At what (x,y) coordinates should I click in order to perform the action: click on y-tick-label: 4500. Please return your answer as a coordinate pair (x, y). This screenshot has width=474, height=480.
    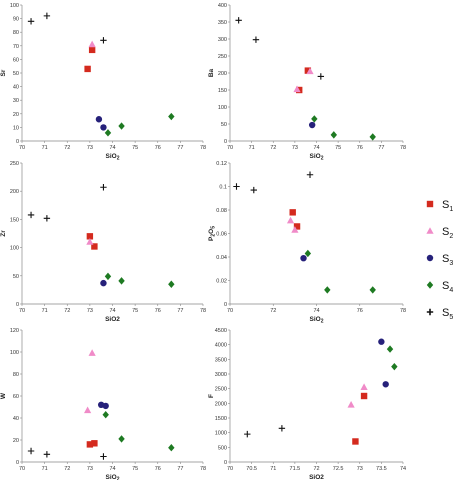
    Looking at the image, I should click on (221, 331).